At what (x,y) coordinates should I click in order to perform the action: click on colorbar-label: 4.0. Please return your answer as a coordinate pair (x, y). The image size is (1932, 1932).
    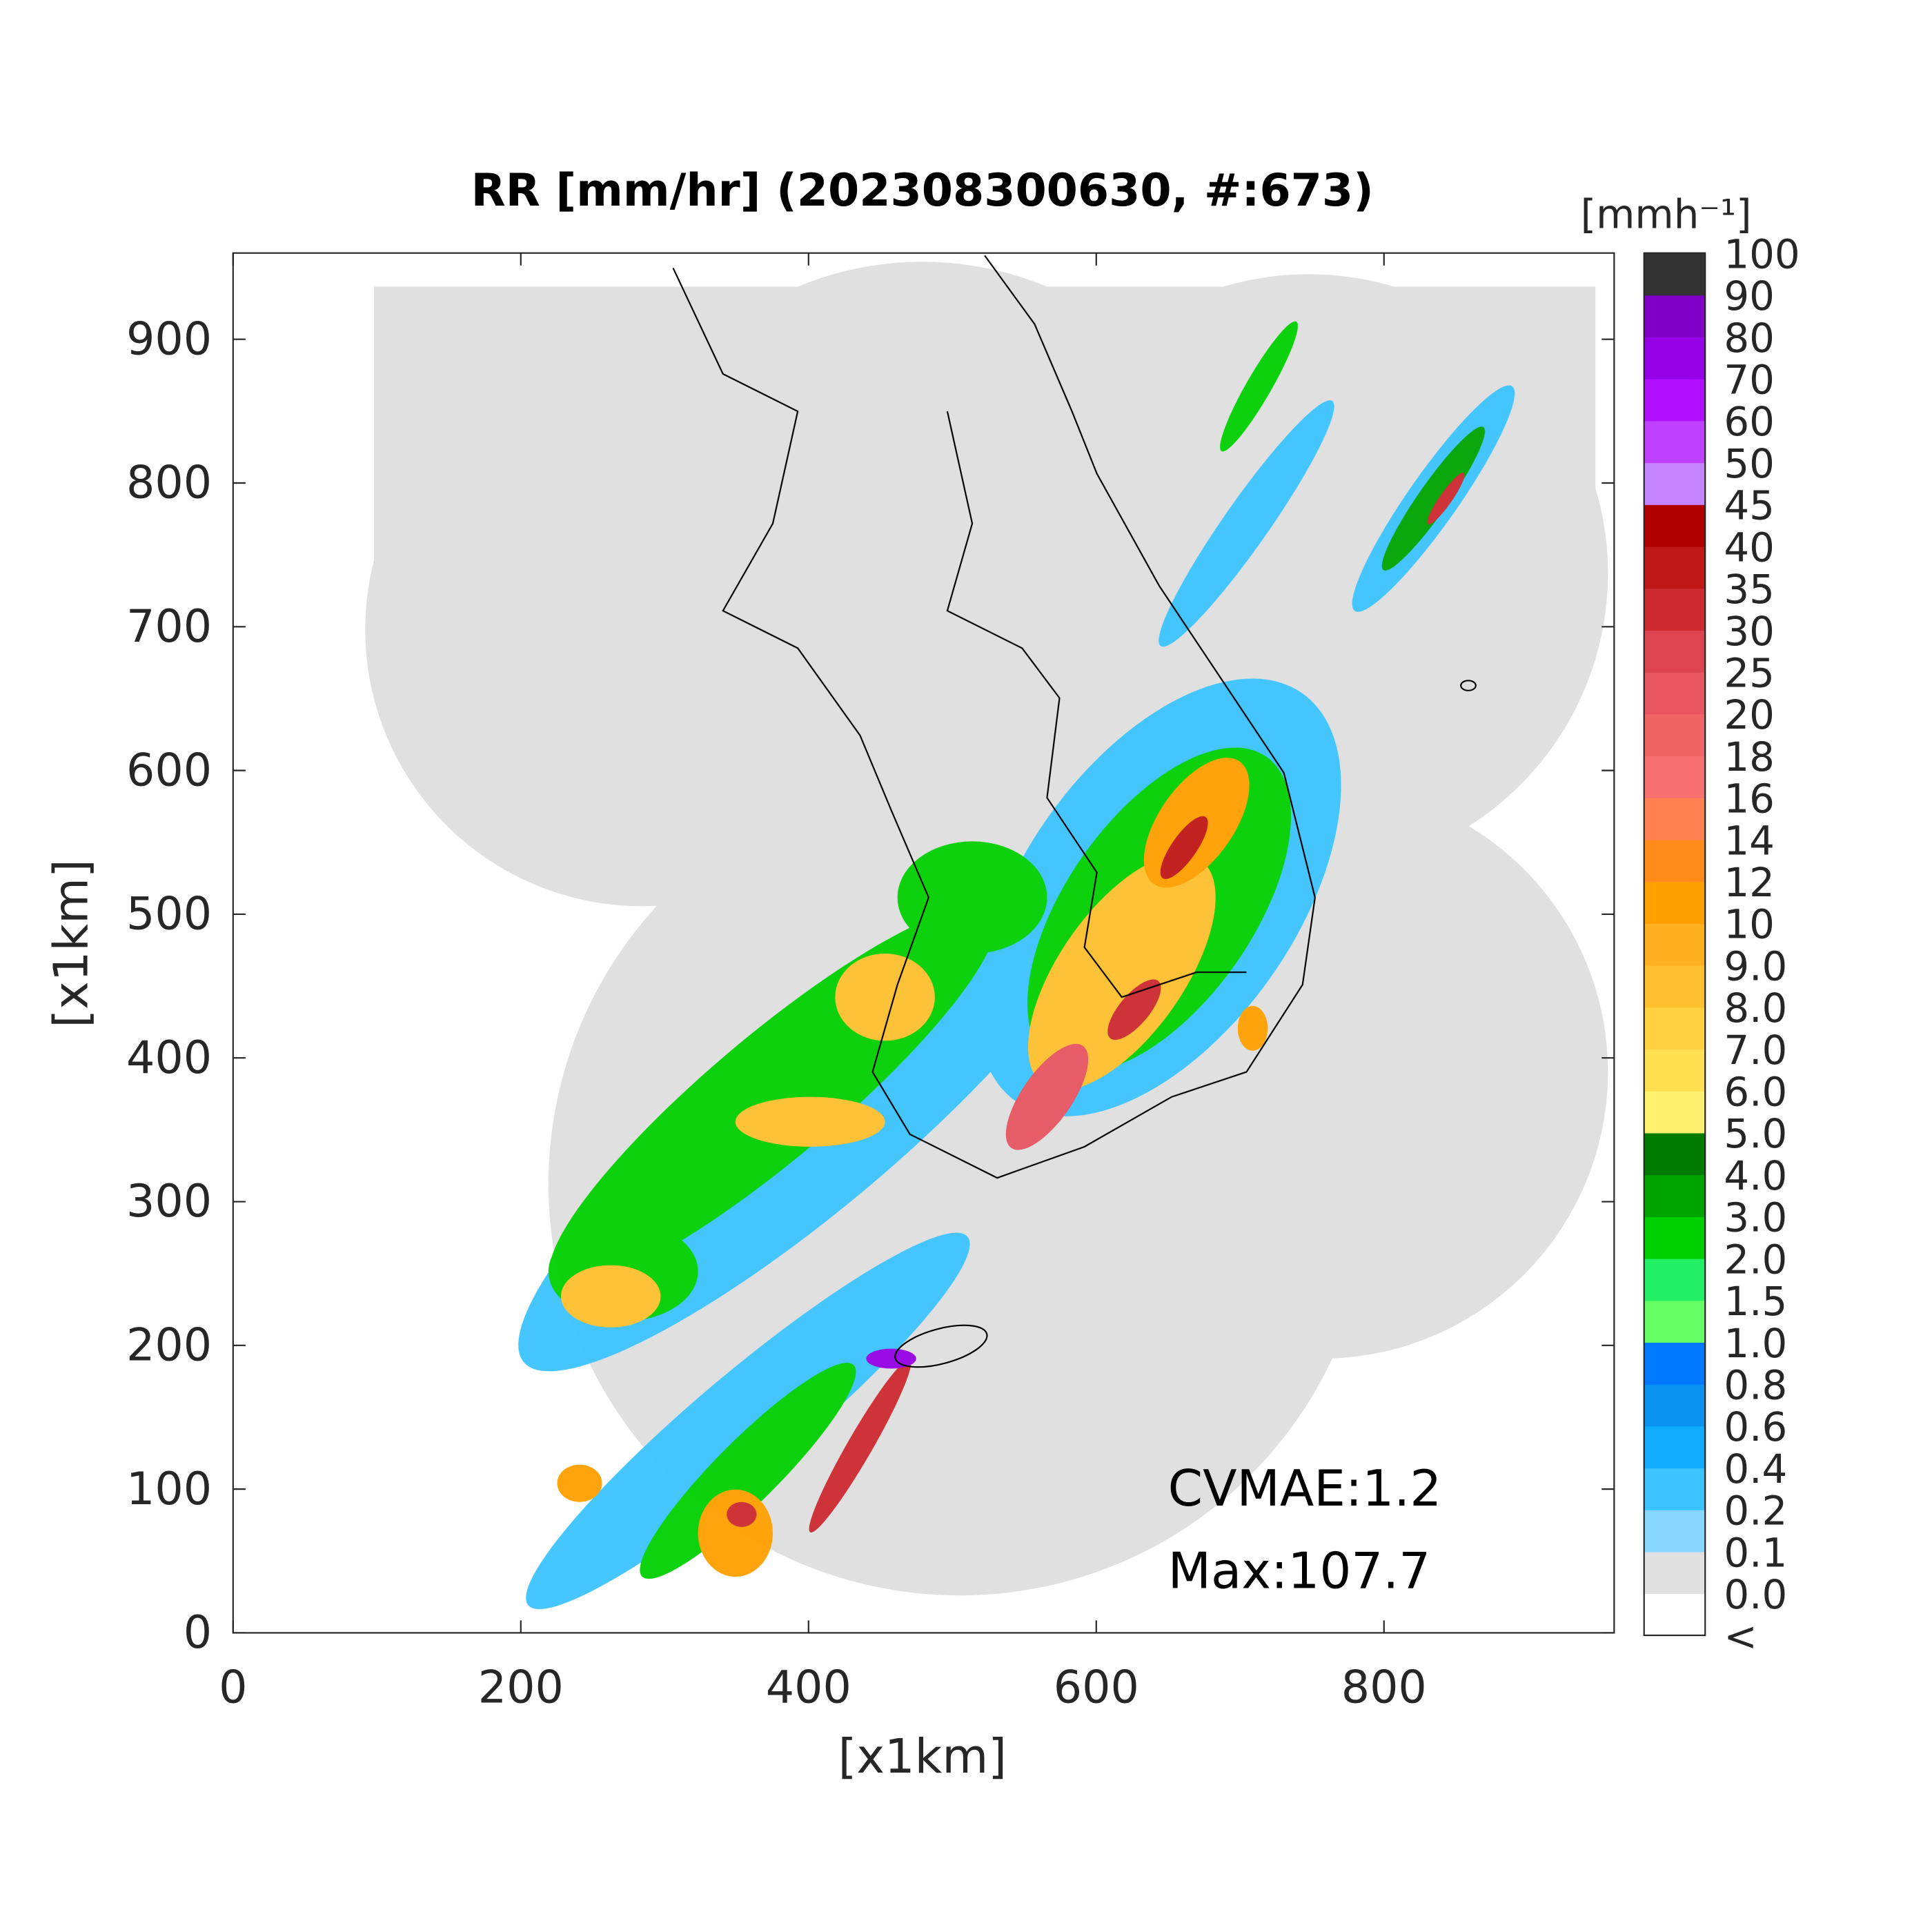
    Looking at the image, I should click on (1755, 1175).